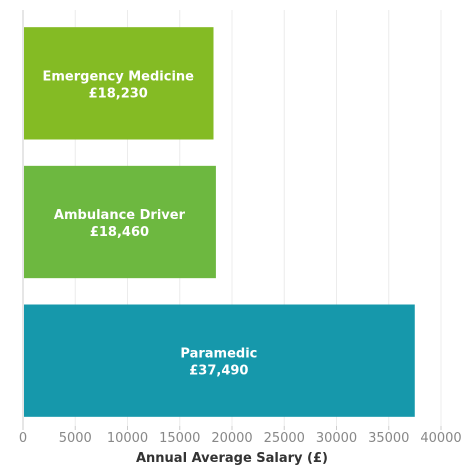  Describe the element at coordinates (336, 438) in the screenshot. I see `x-tick-label: 30000` at that location.